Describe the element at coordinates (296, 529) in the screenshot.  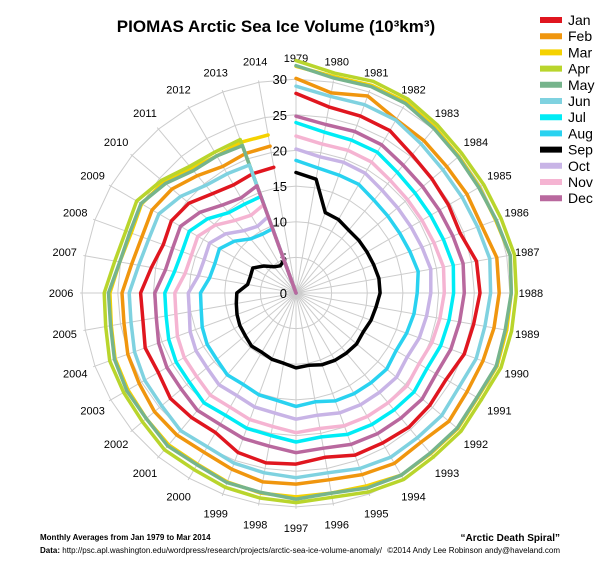
I see `year-label: 1997` at that location.